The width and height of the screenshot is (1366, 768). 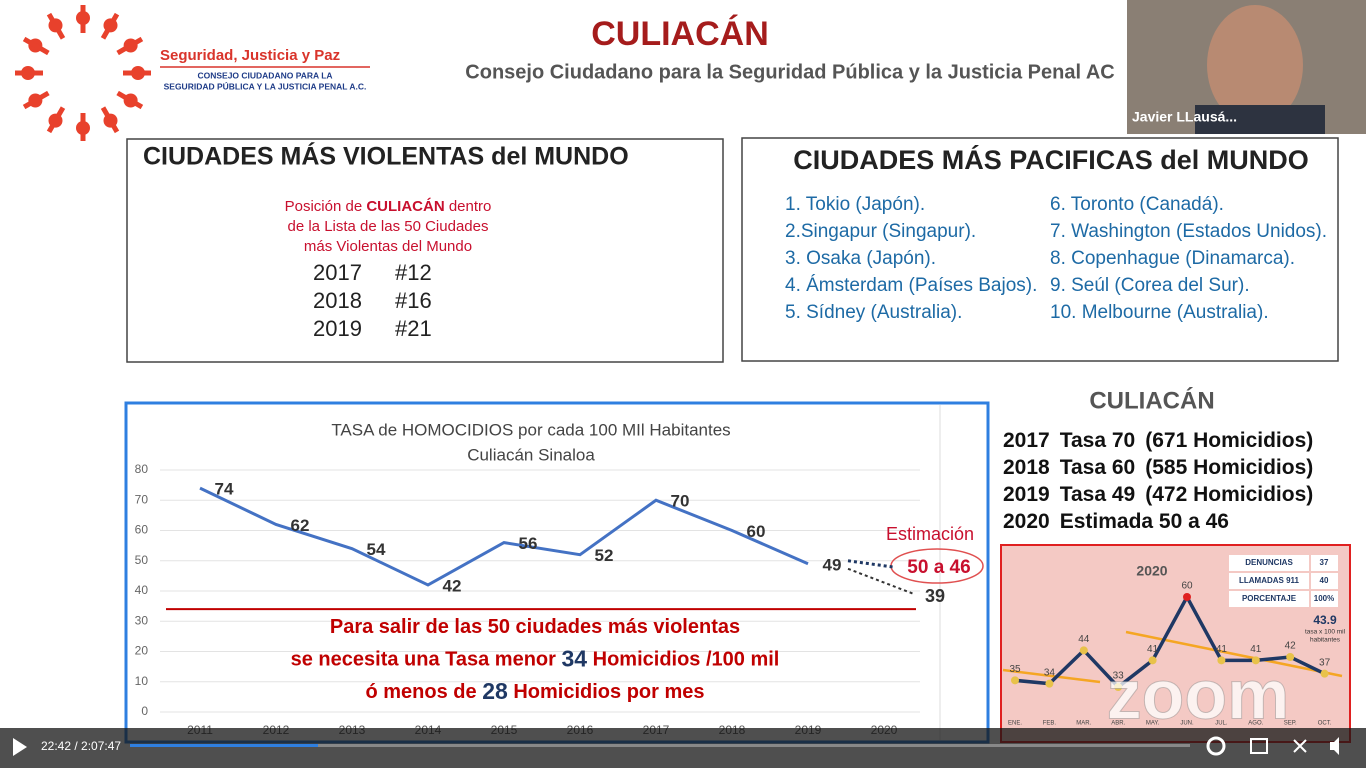 I want to click on table-value: 37, so click(x=1324, y=562).